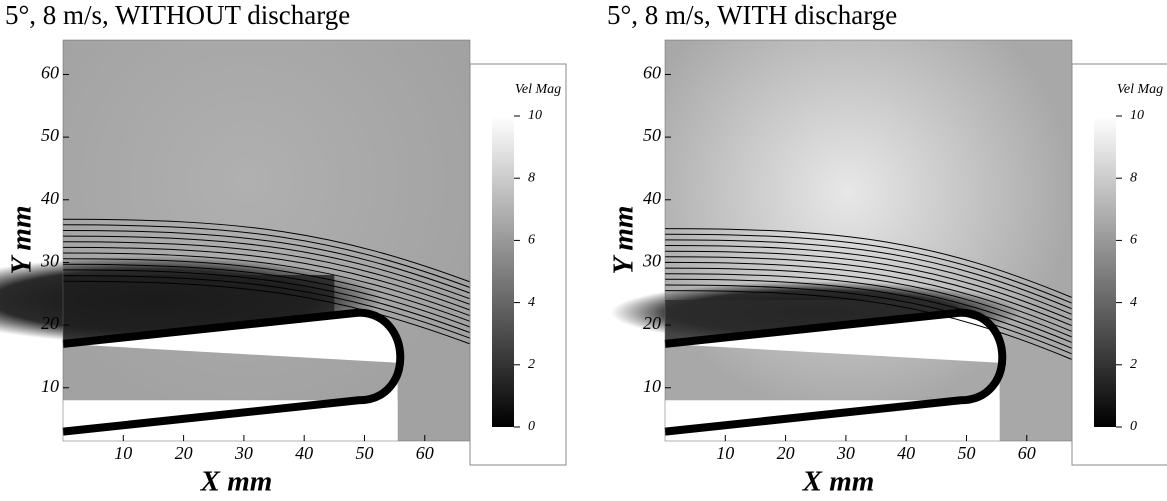  What do you see at coordinates (752, 15) in the screenshot?
I see `chart-title: 5°, 8 m/s, WITH discharge` at bounding box center [752, 15].